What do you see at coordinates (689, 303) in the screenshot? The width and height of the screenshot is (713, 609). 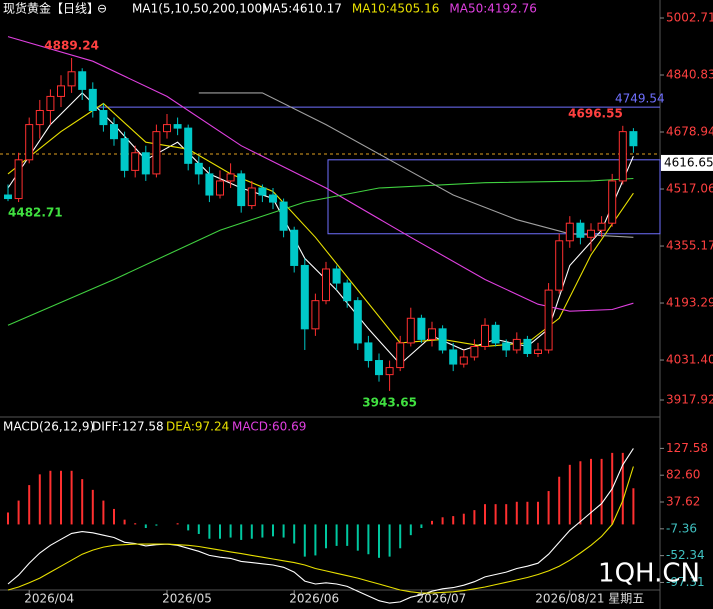 I see `y-tick-label: 4193.29` at bounding box center [689, 303].